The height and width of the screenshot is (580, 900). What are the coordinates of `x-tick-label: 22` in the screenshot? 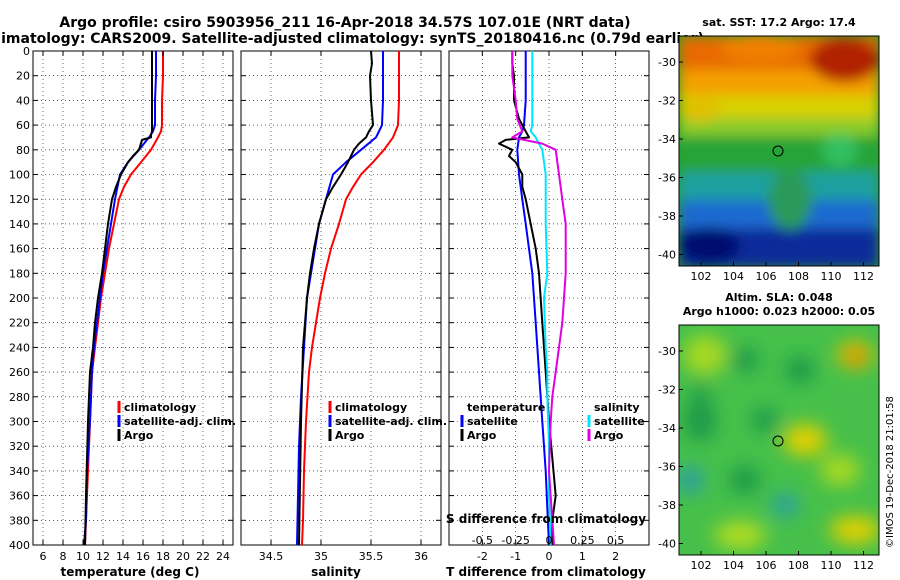 It's located at (203, 556).